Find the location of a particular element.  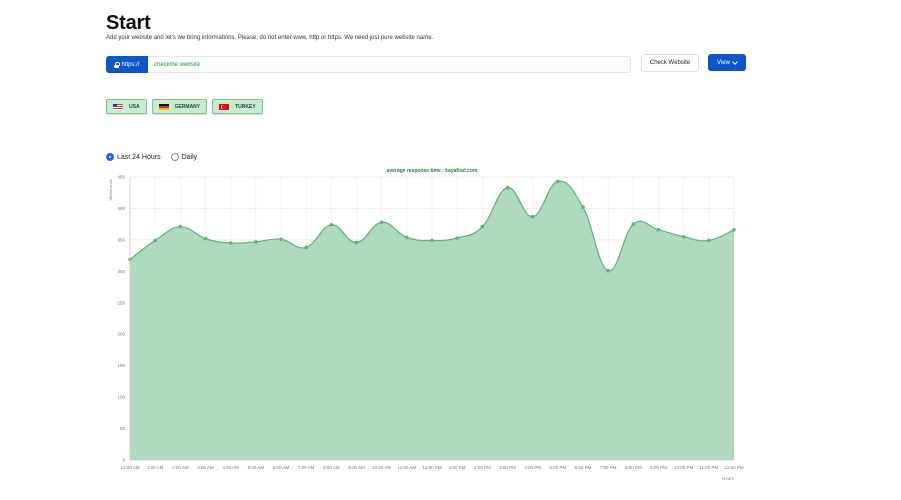

chart-title: average response time : kayafirat.com is located at coordinates (432, 171).